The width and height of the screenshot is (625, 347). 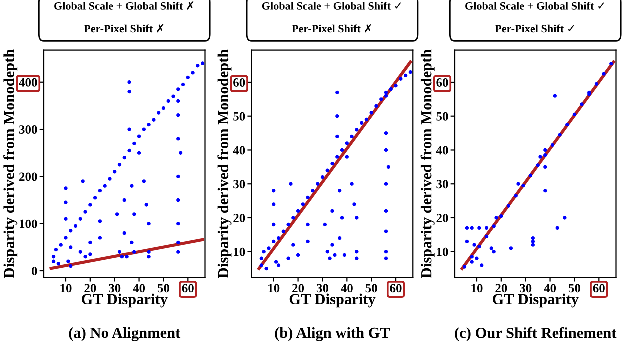 I want to click on text: (c) Our Shift Refinement, so click(x=536, y=334).